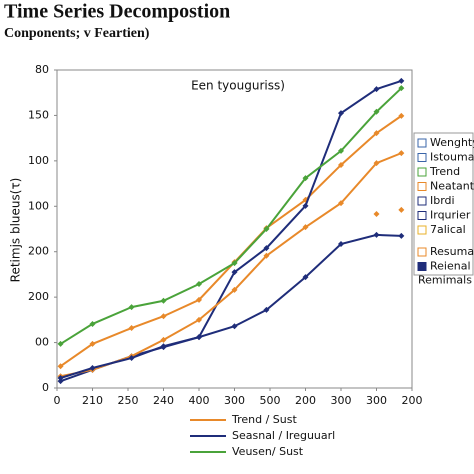 The width and height of the screenshot is (474, 474). Describe the element at coordinates (77, 33) in the screenshot. I see `chart-subtitle: Conponents; v Feartien)` at that location.